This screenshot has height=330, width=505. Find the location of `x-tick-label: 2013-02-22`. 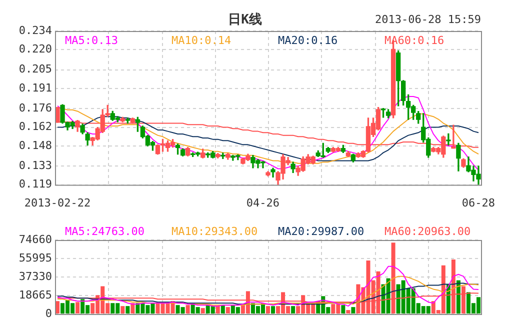

x-tick-label: 2013-02-22 is located at coordinates (57, 203).